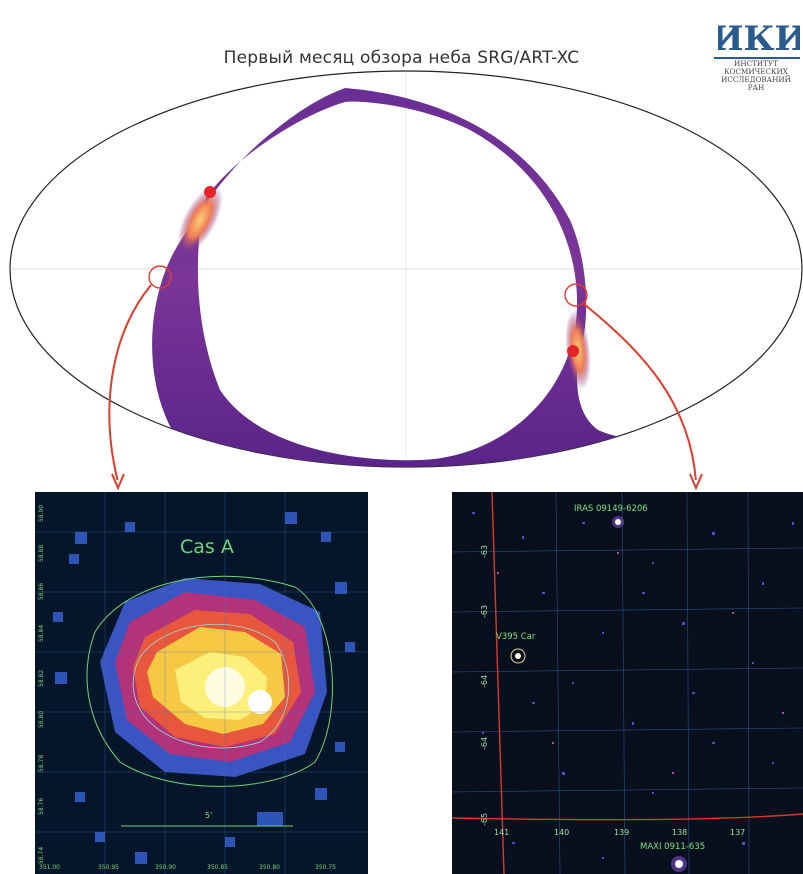  Describe the element at coordinates (130, 382) in the screenshot. I see `arrow-to-cas-a` at that location.